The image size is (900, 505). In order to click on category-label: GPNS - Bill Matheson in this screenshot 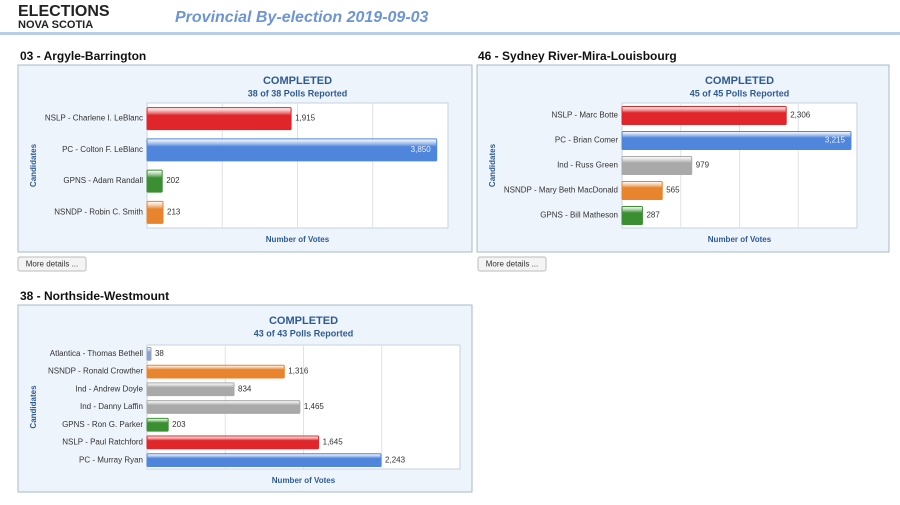, I will do `click(579, 215)`.